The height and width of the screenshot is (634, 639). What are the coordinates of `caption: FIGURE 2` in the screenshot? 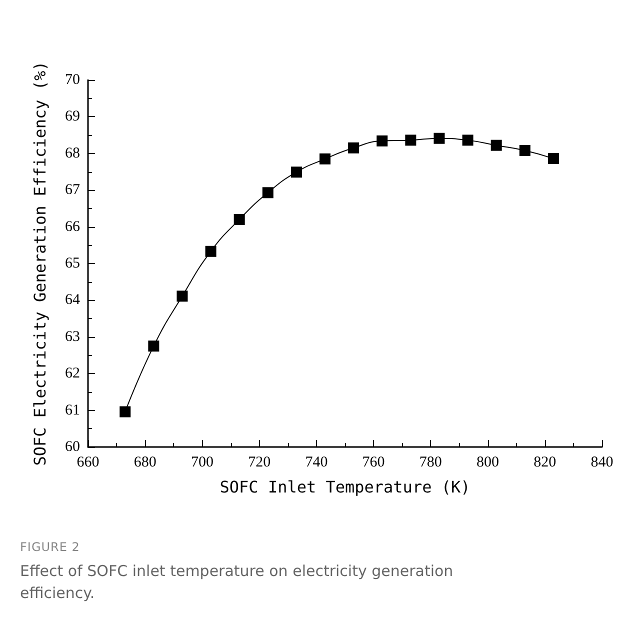 It's located at (50, 547).